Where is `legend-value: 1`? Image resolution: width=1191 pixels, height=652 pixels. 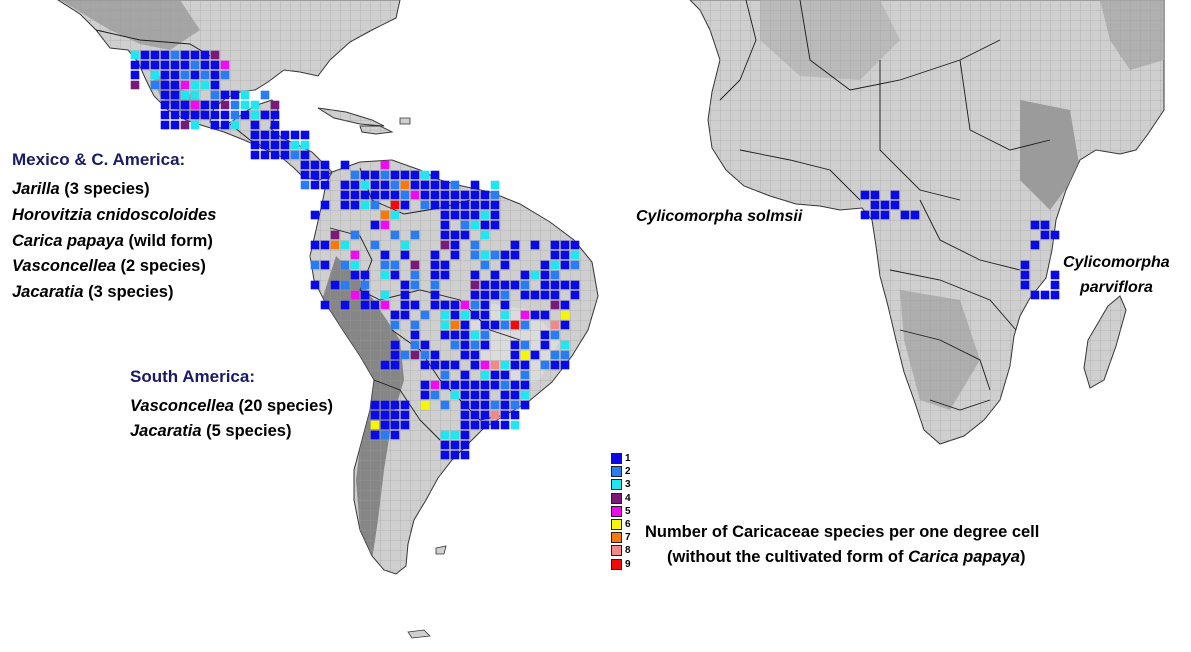
legend-value: 1 is located at coordinates (628, 458).